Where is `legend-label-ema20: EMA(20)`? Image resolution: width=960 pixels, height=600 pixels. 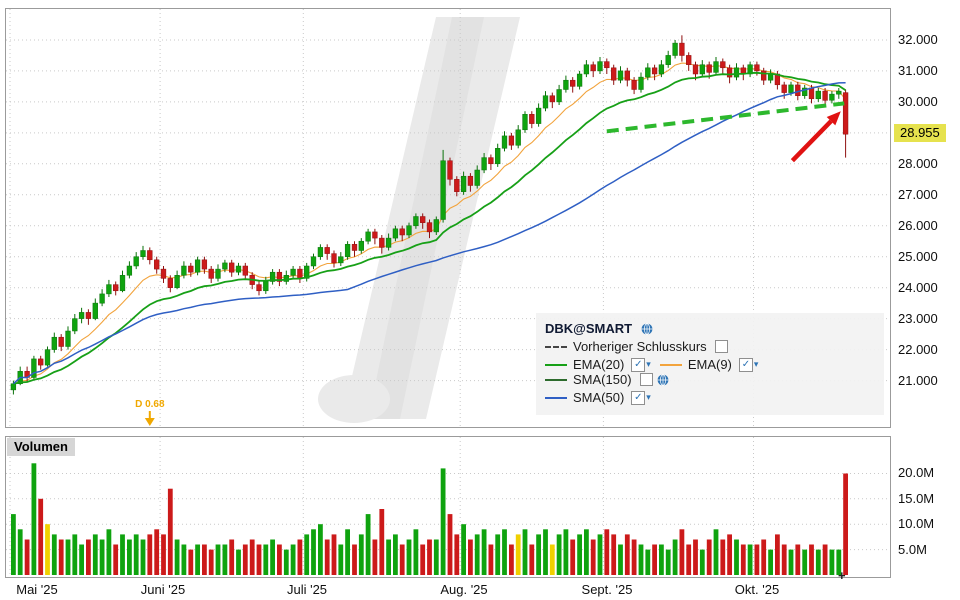 legend-label-ema20: EMA(20) is located at coordinates (599, 364).